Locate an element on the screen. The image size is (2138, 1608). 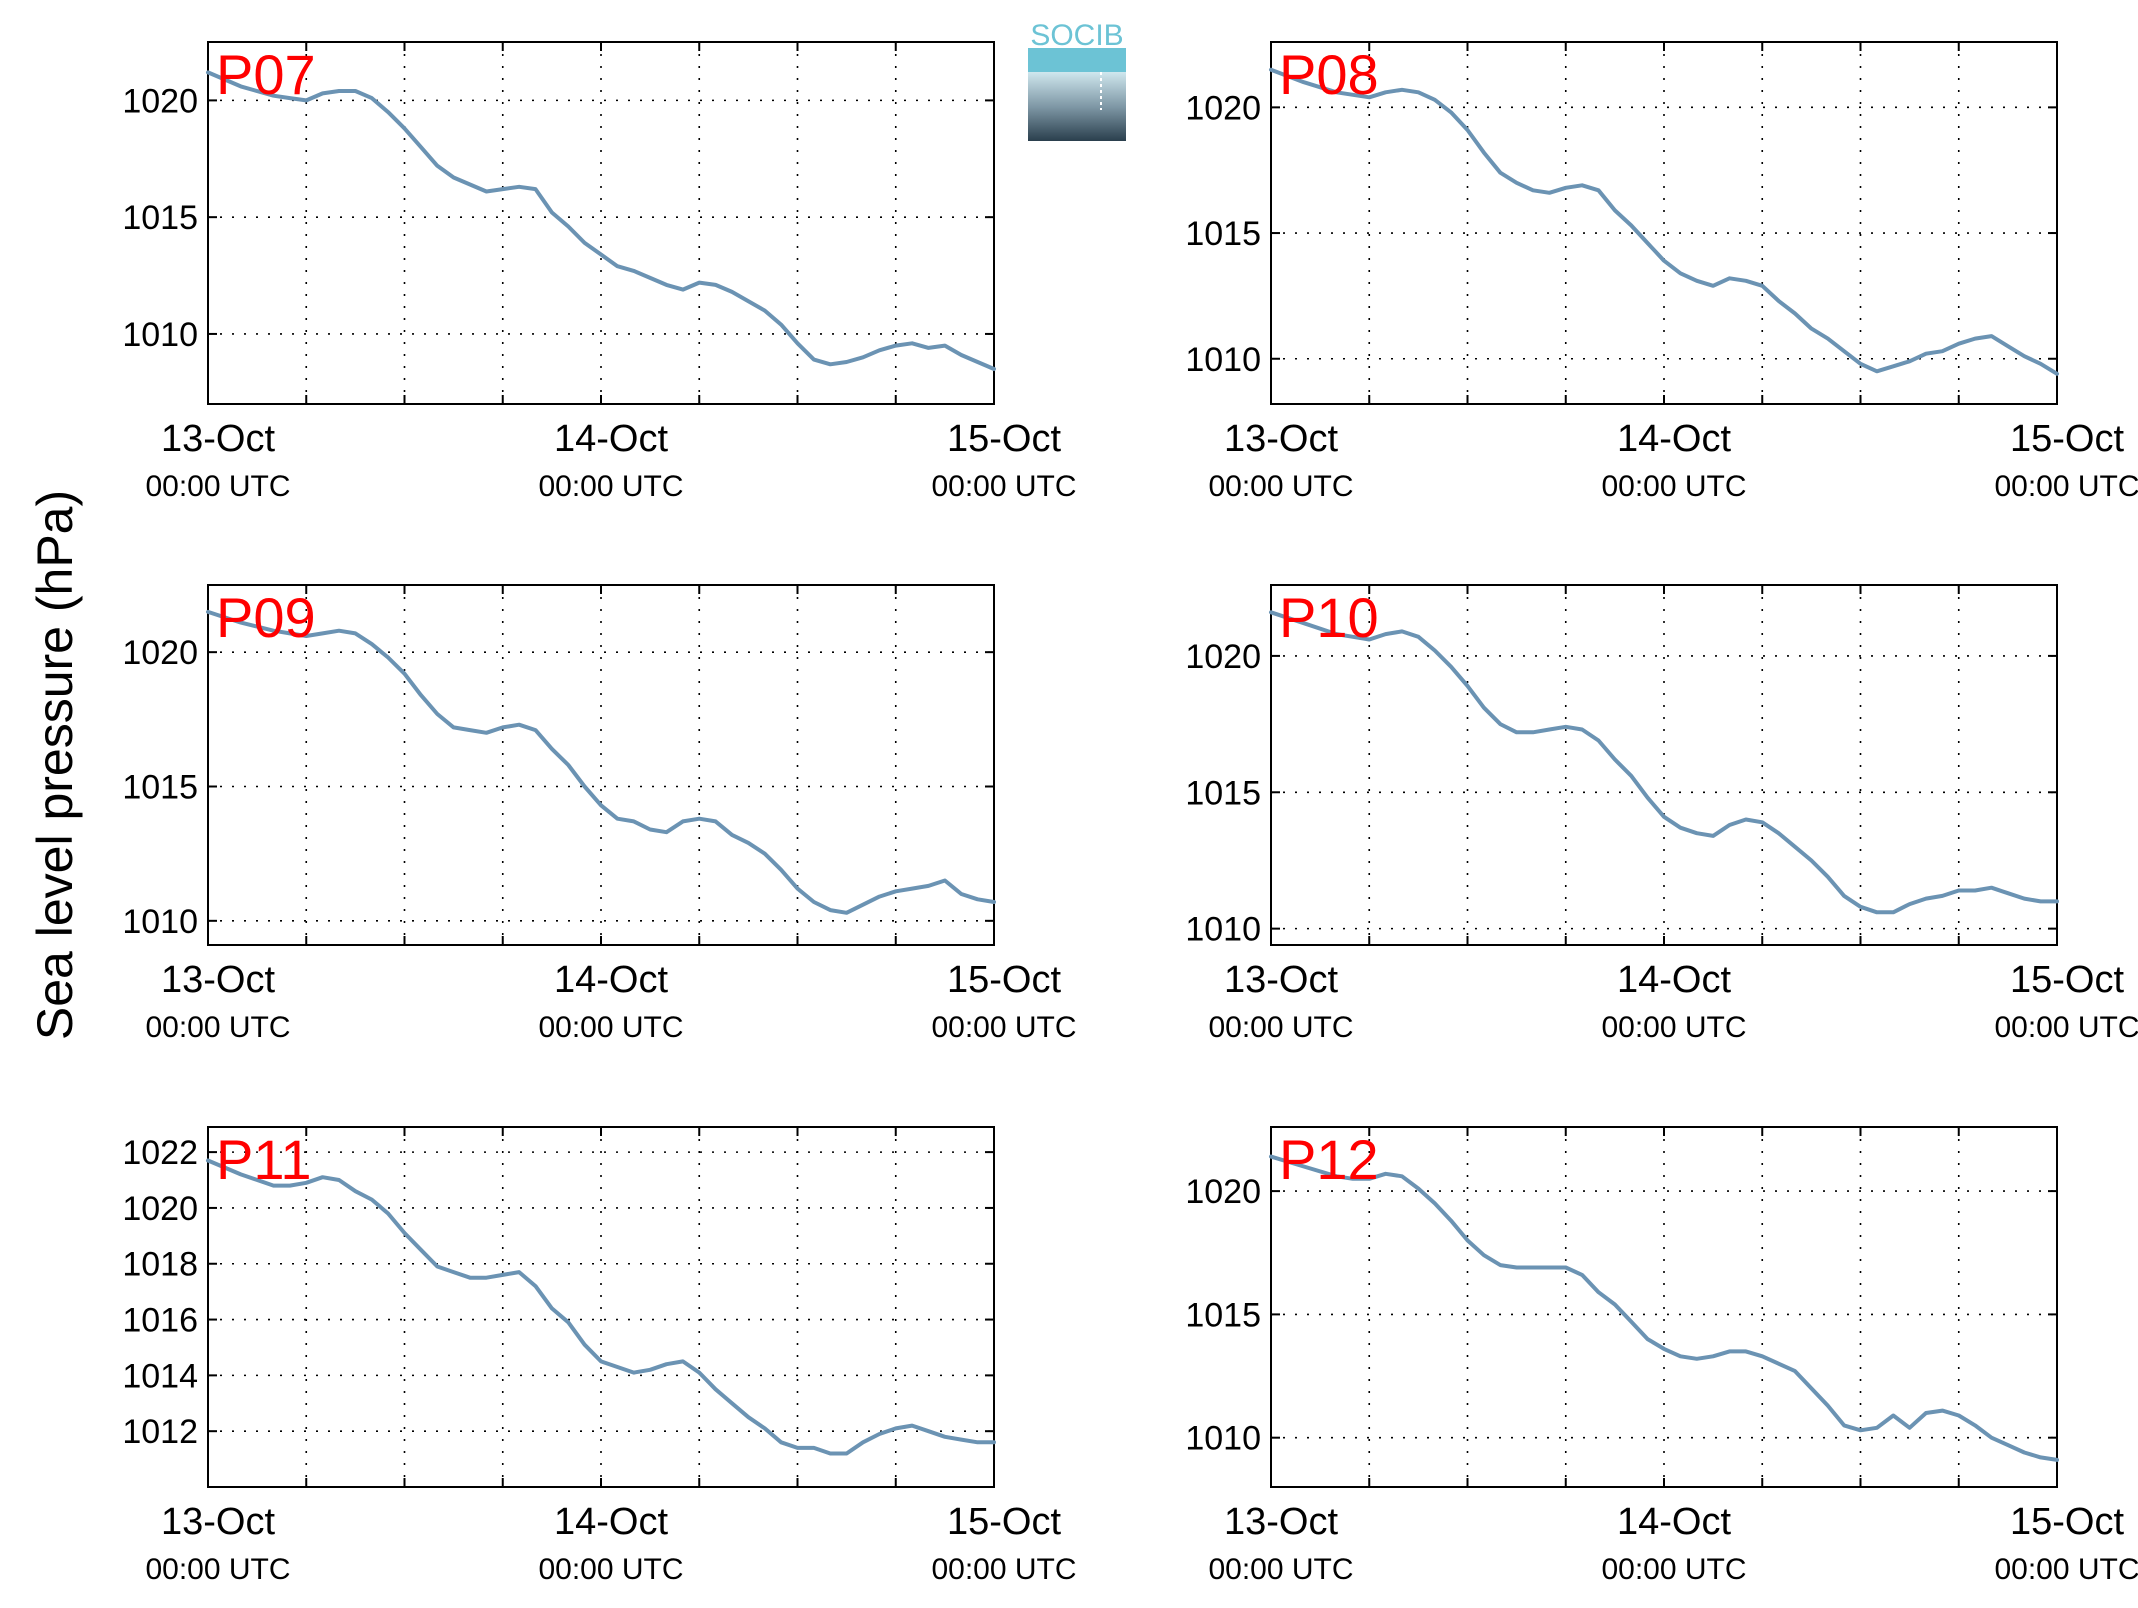
y-tick-label: 1016 is located at coordinates (160, 1321).